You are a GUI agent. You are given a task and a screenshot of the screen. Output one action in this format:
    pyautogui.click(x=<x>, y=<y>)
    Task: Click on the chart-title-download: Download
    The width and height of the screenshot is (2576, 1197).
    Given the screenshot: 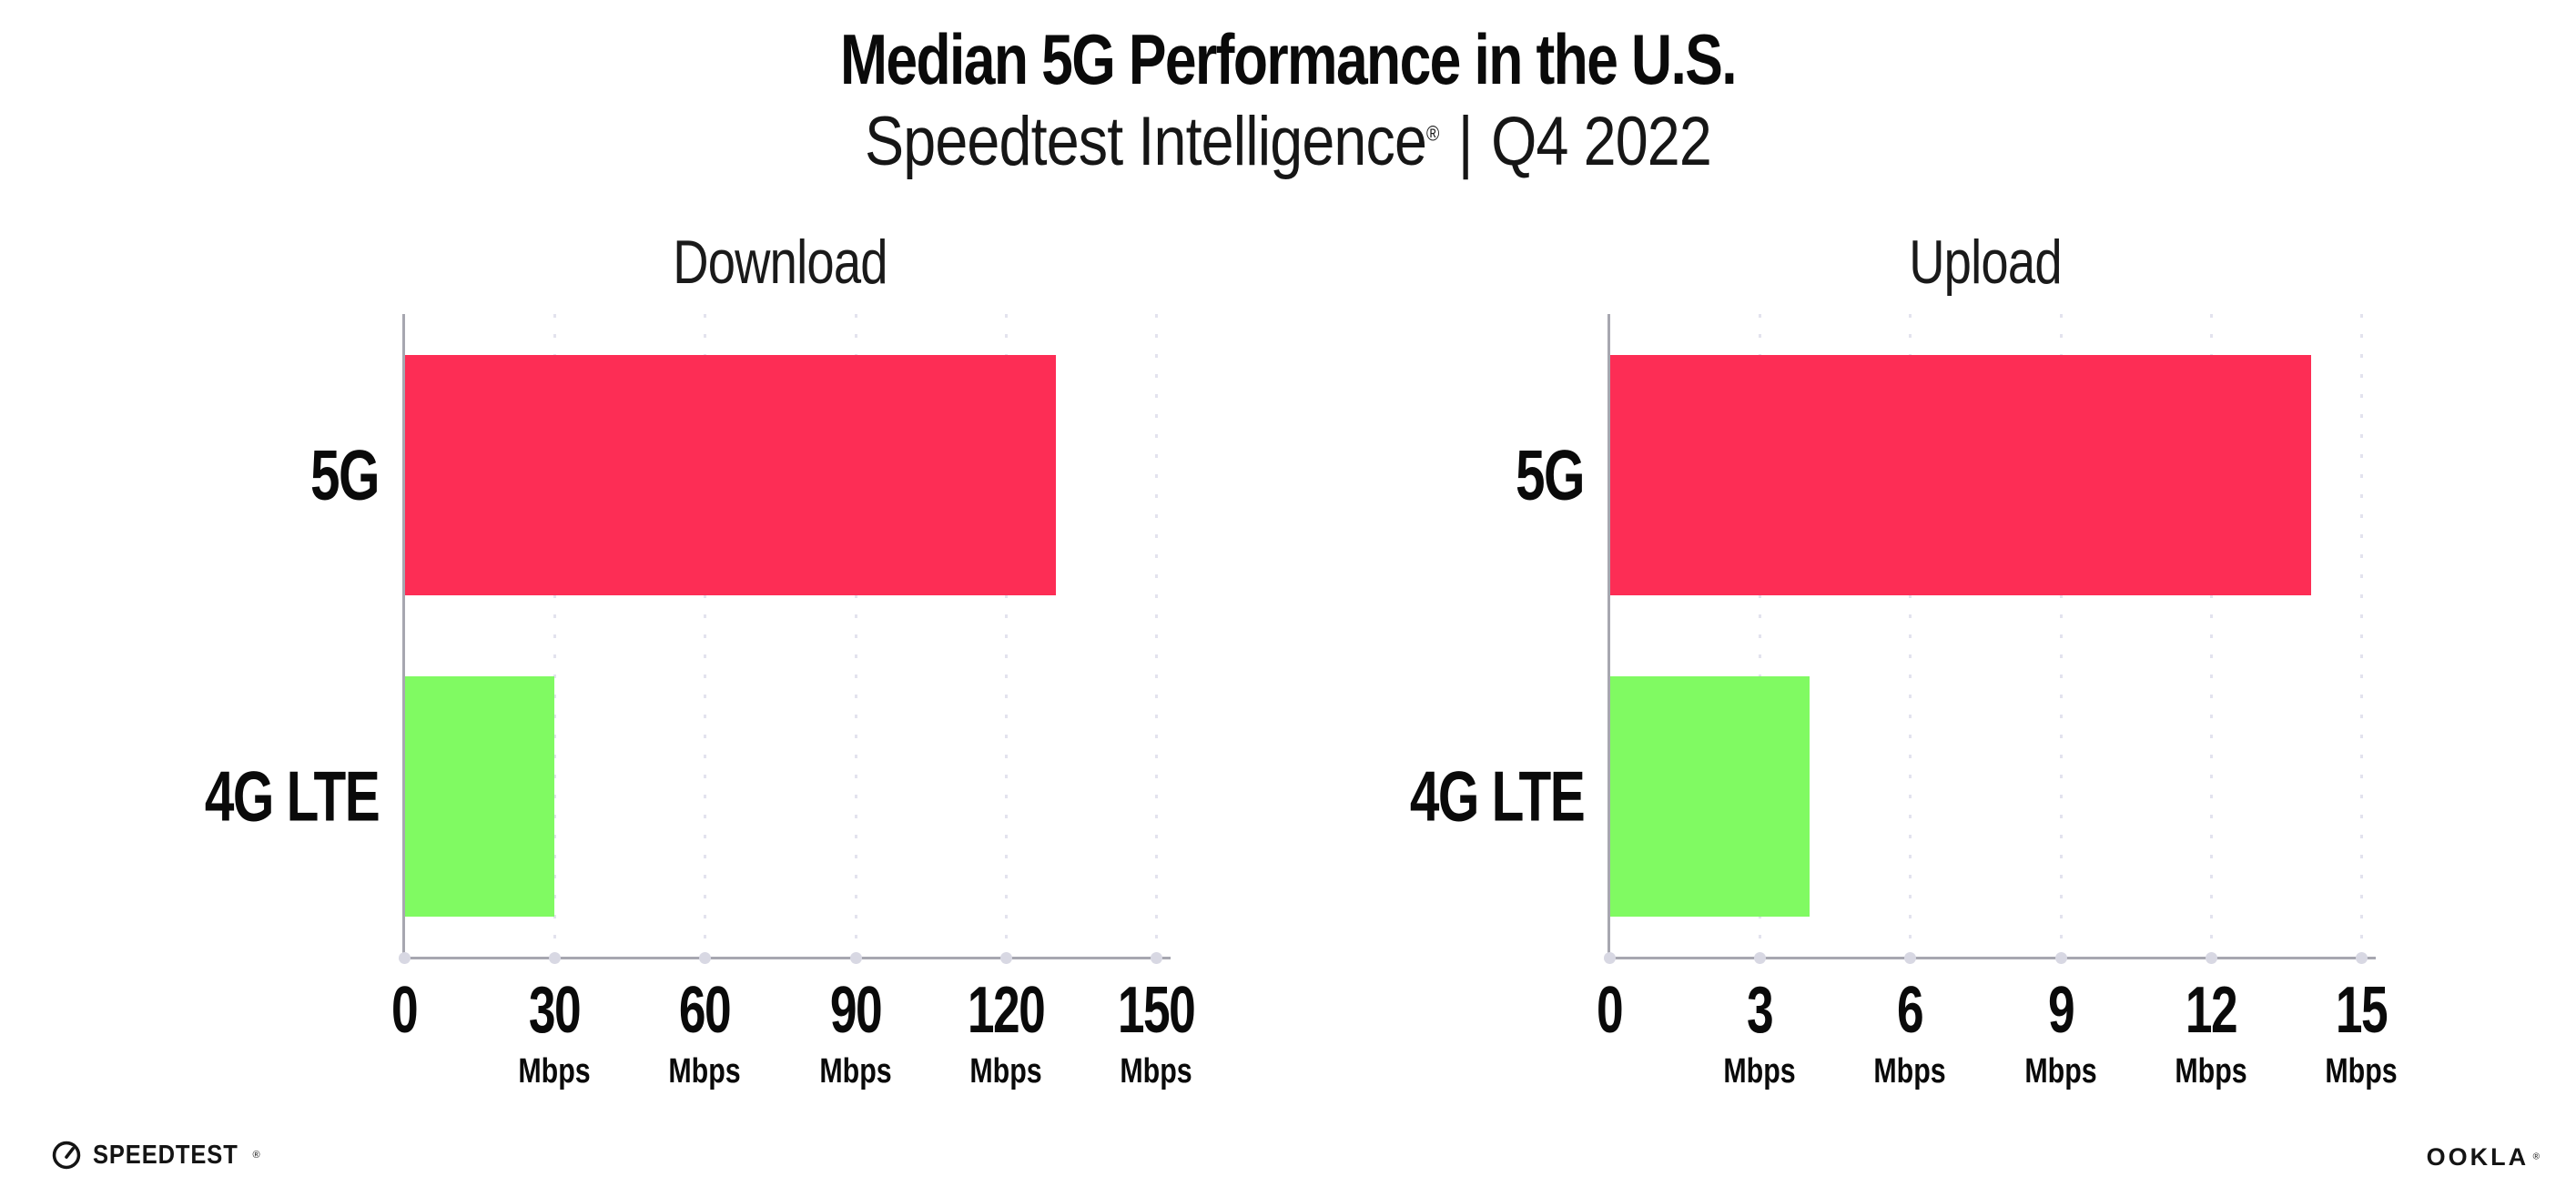 What is the action you would take?
    pyautogui.click(x=780, y=262)
    